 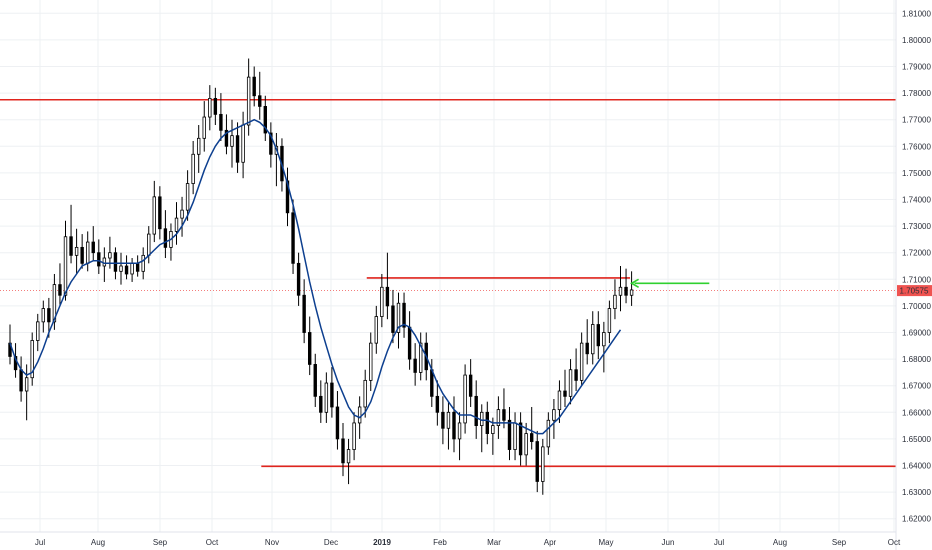 What do you see at coordinates (916, 67) in the screenshot?
I see `y-tick-label: 1.79000` at bounding box center [916, 67].